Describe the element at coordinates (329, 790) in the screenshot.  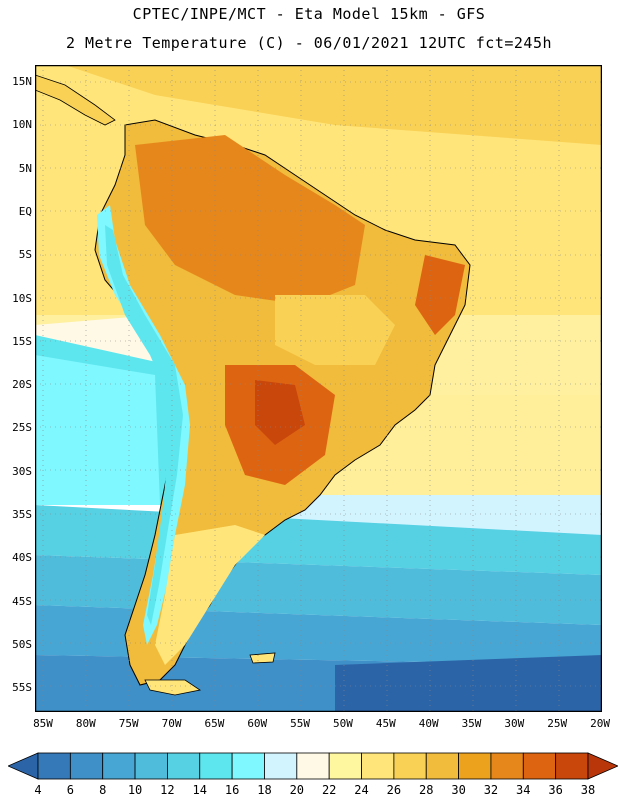
I see `colorbar-label: 22` at that location.